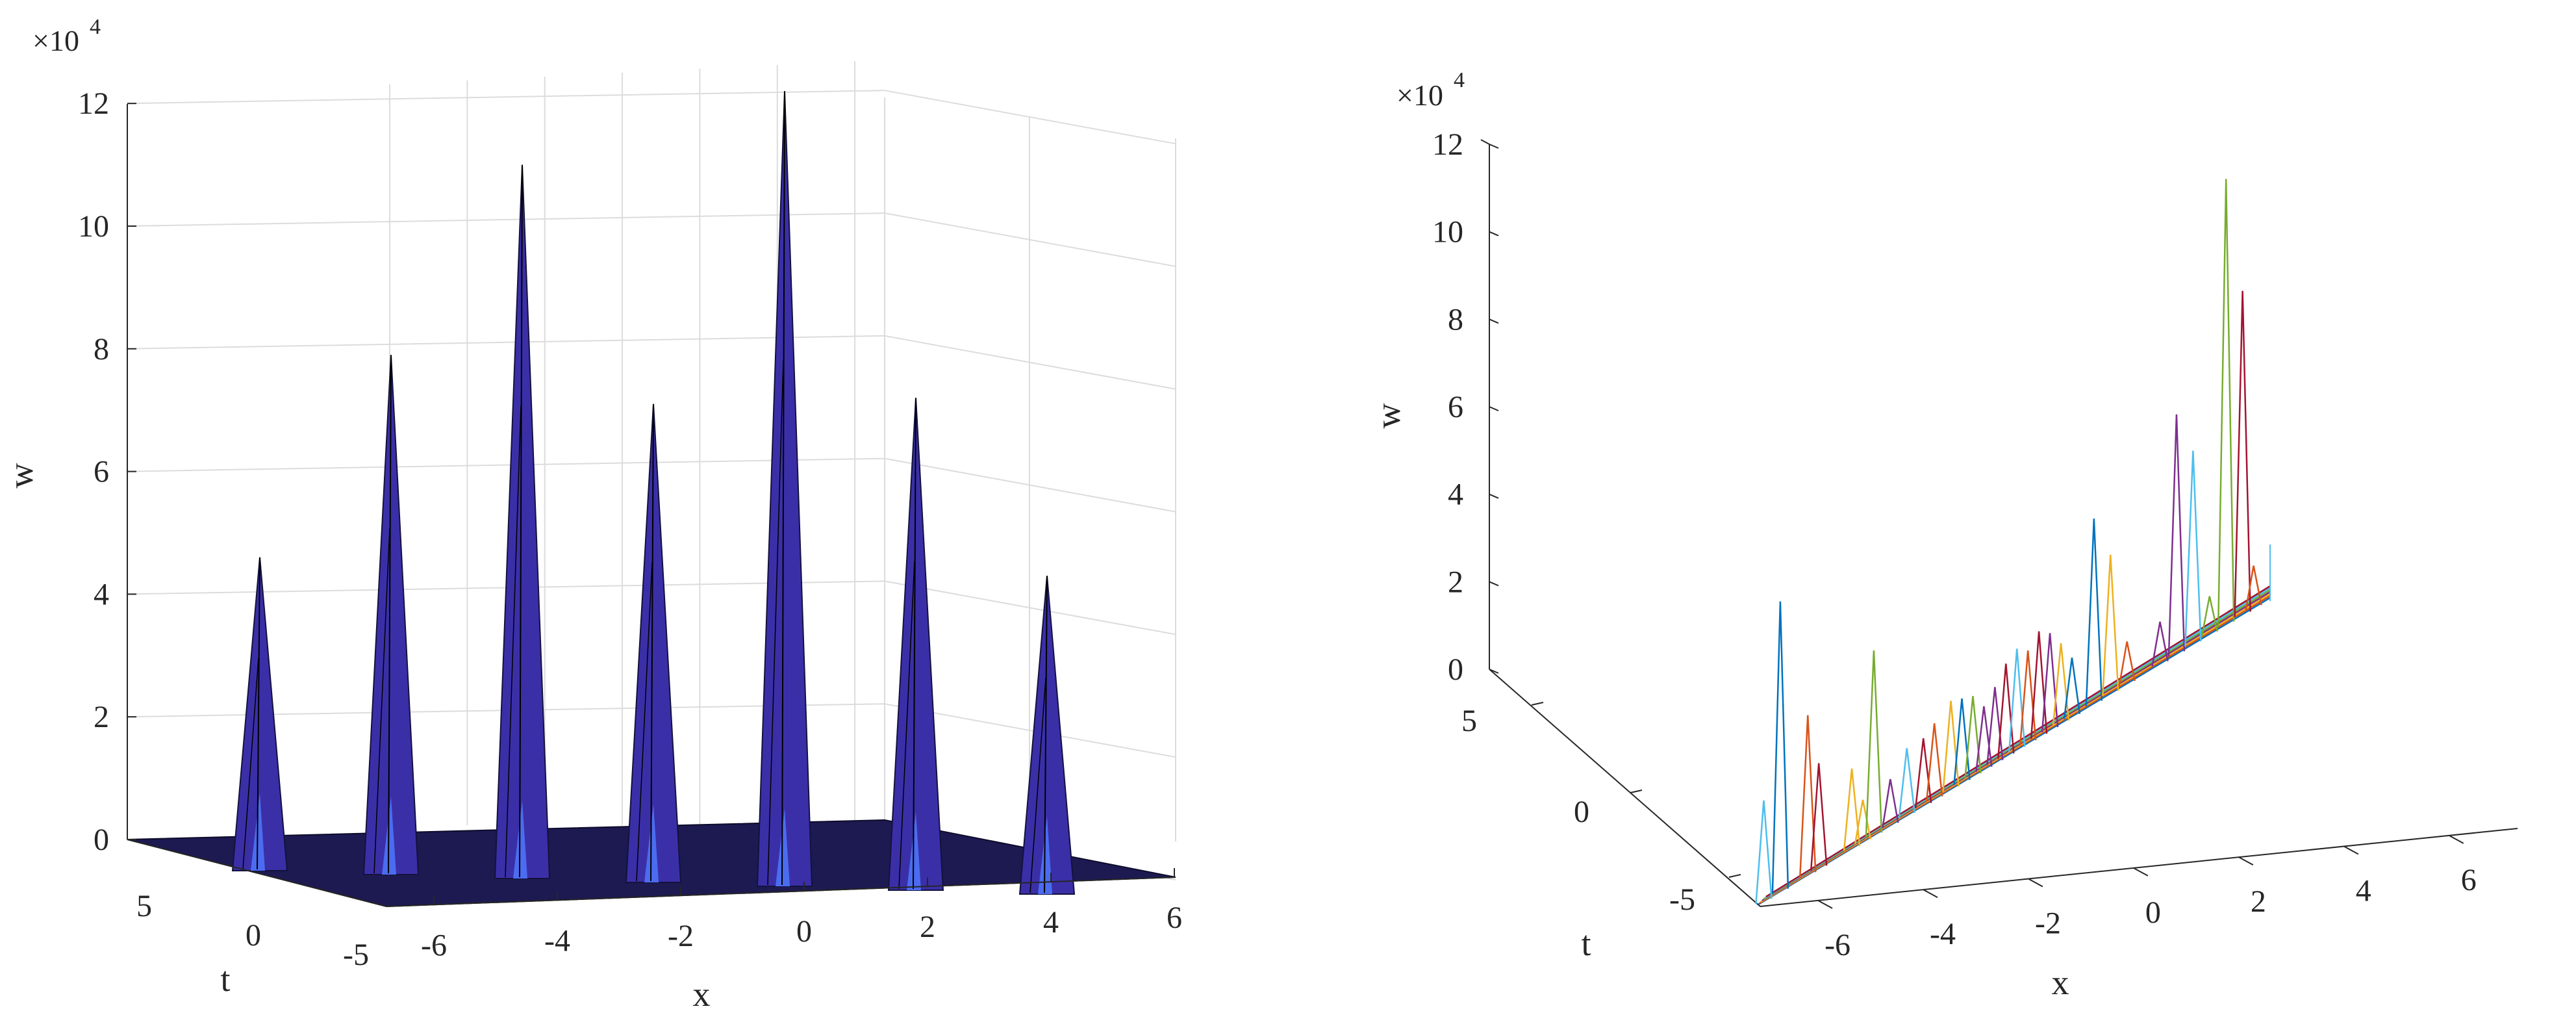 The image size is (2576, 1026). I want to click on left-t-tick-label: 0, so click(253, 935).